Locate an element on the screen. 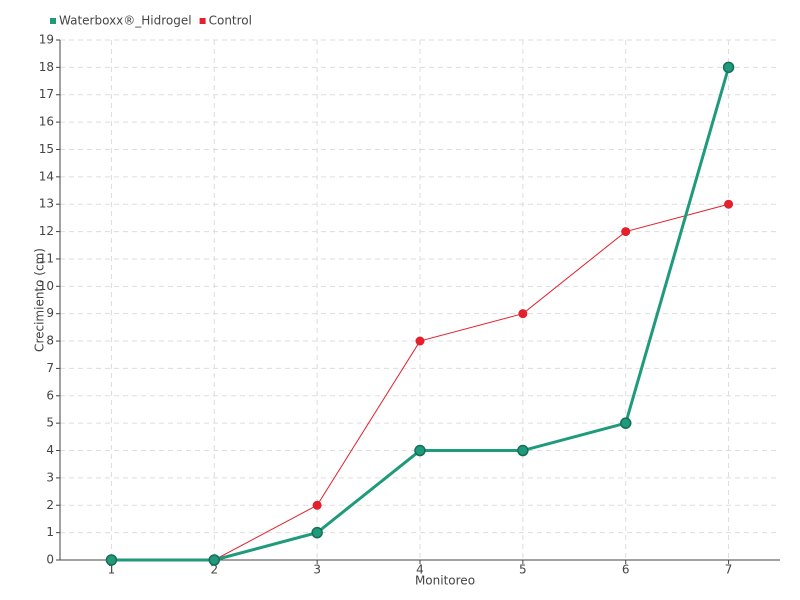 This screenshot has width=800, height=600. legend-label: Control is located at coordinates (230, 21).